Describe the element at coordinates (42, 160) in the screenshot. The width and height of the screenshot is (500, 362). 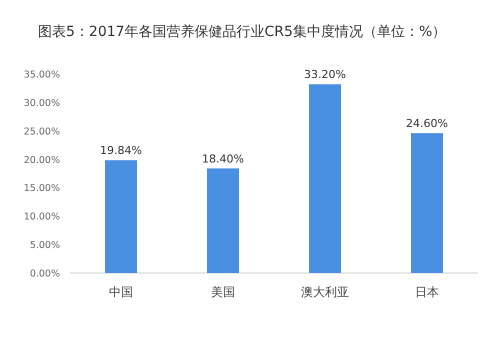
I see `y-tick-label: 20.00%` at that location.